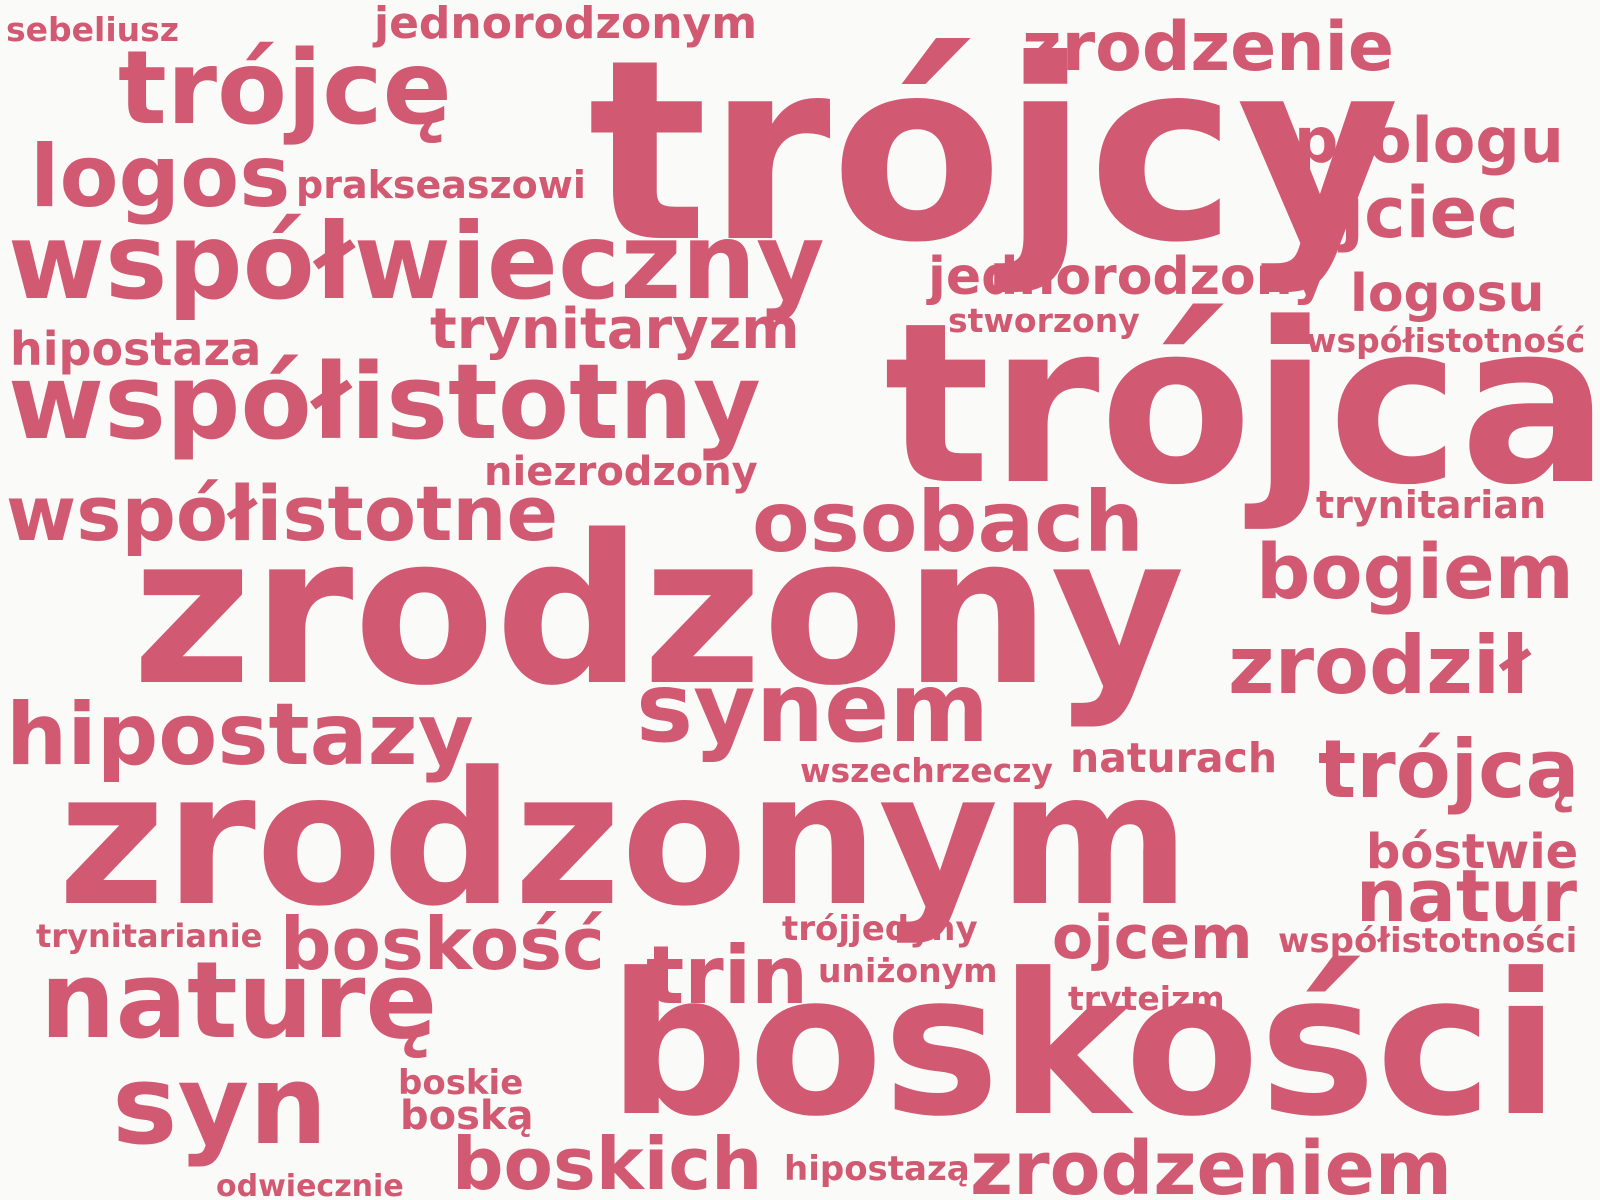 This screenshot has height=1200, width=1600. Describe the element at coordinates (441, 185) in the screenshot. I see `word: prakseaszowi` at that location.